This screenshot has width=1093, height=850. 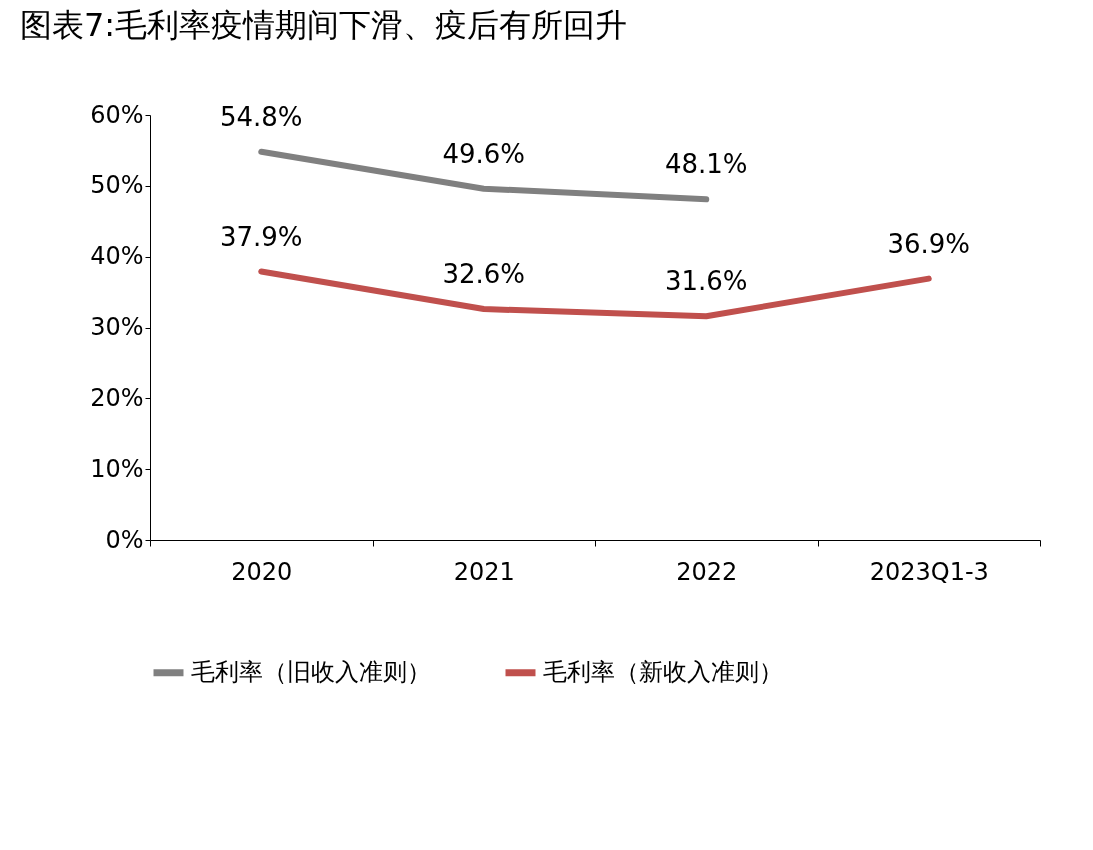 I want to click on data-label: 37.9%, so click(x=261, y=236).